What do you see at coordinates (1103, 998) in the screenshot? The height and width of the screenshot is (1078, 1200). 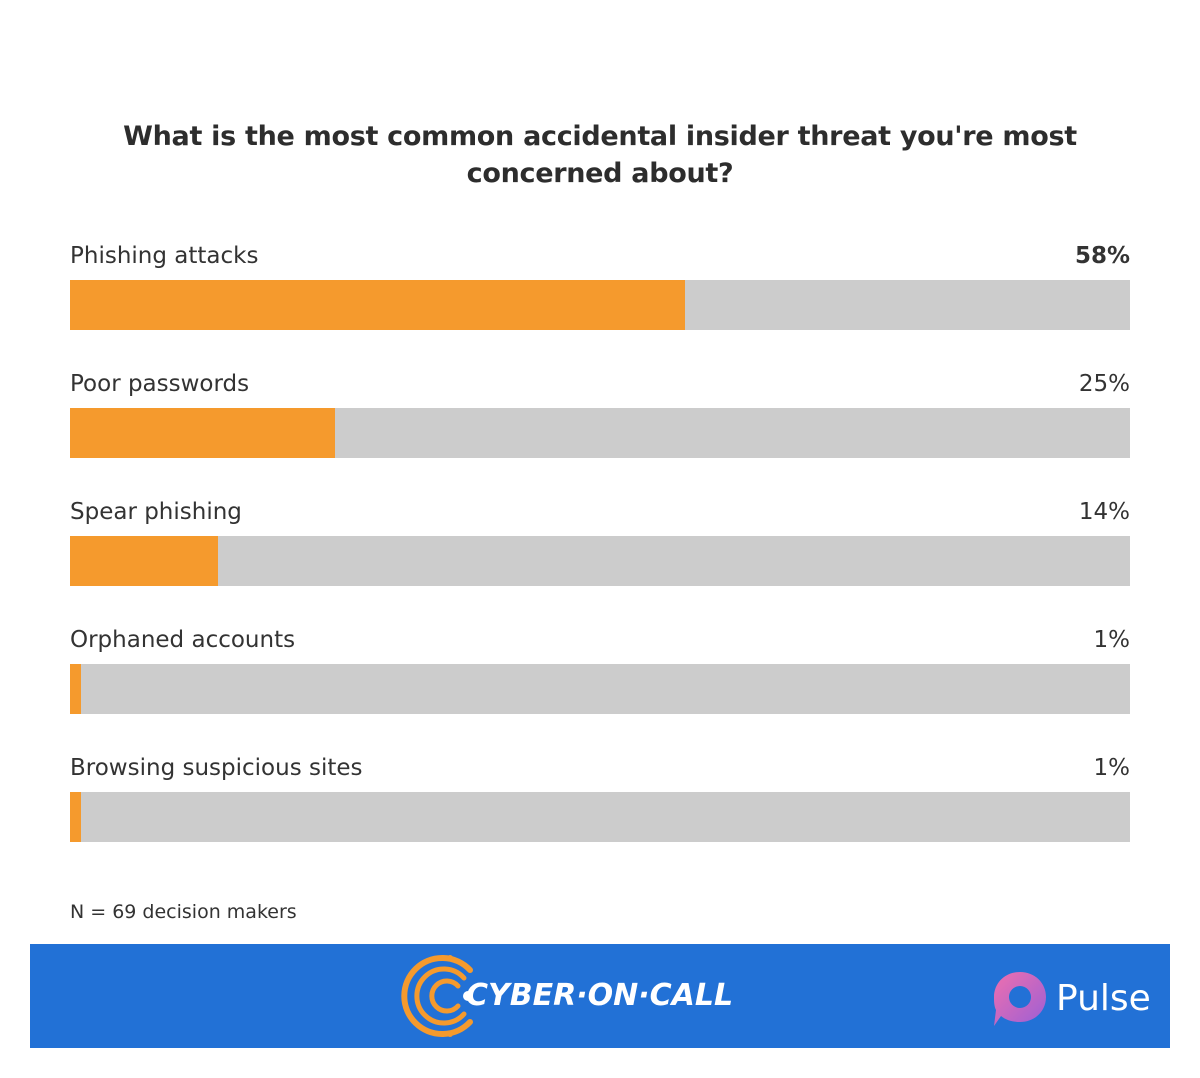 I see `pulse-wordmark: Pulse` at bounding box center [1103, 998].